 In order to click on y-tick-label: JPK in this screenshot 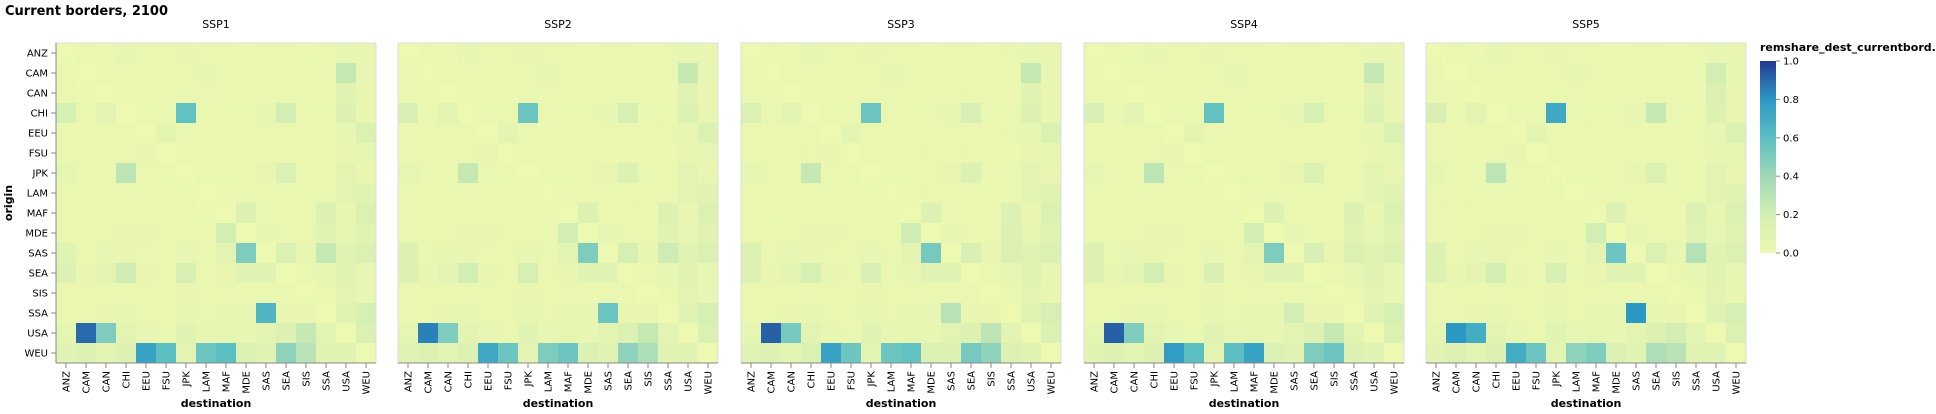, I will do `click(39, 174)`.